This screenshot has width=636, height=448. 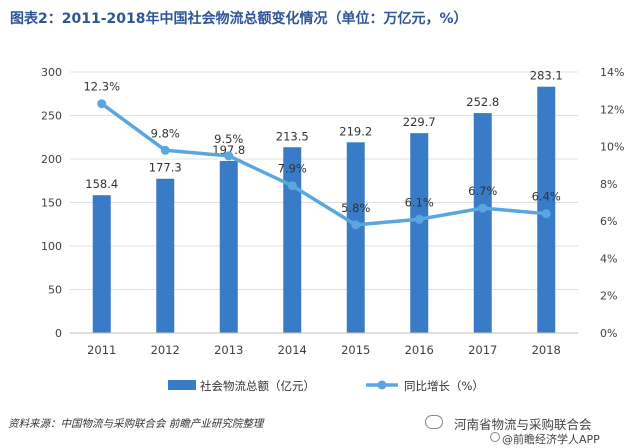 What do you see at coordinates (495, 437) in the screenshot?
I see `brand-icon` at bounding box center [495, 437].